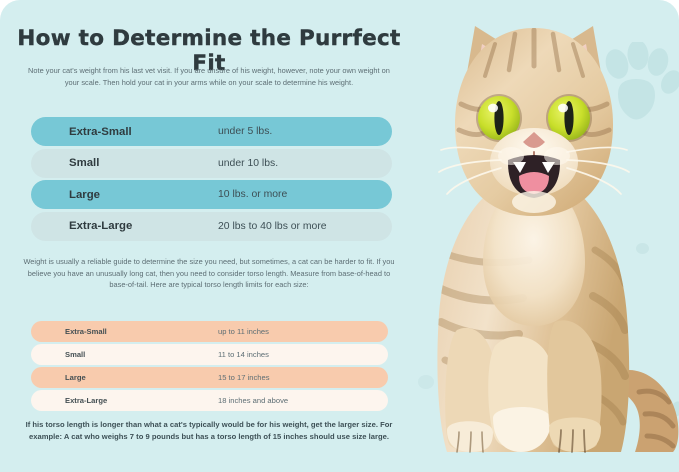  I want to click on row-value: 15 to 17 inches, so click(244, 377).